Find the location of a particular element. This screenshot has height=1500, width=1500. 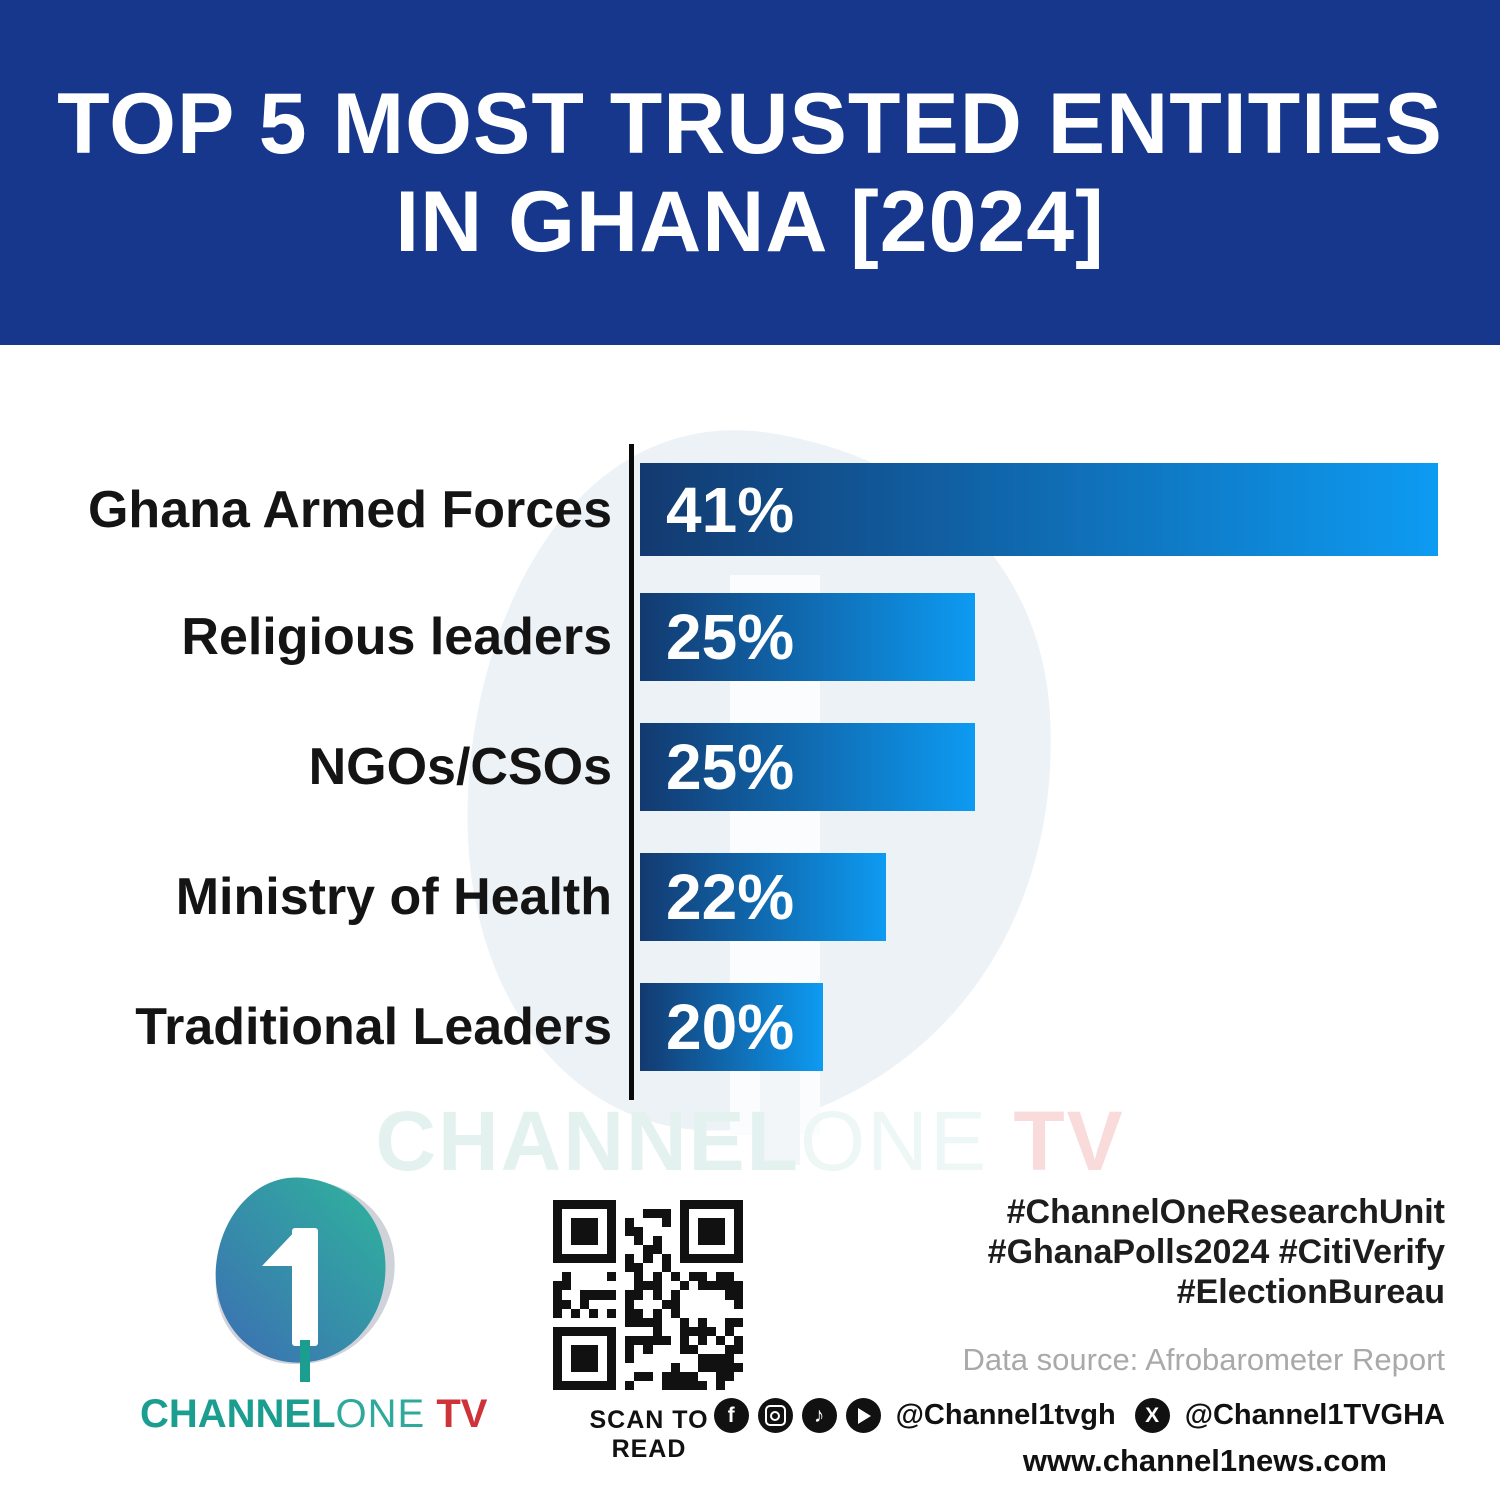

bar-row: NGOs/CSOs 25% is located at coordinates (750, 767).